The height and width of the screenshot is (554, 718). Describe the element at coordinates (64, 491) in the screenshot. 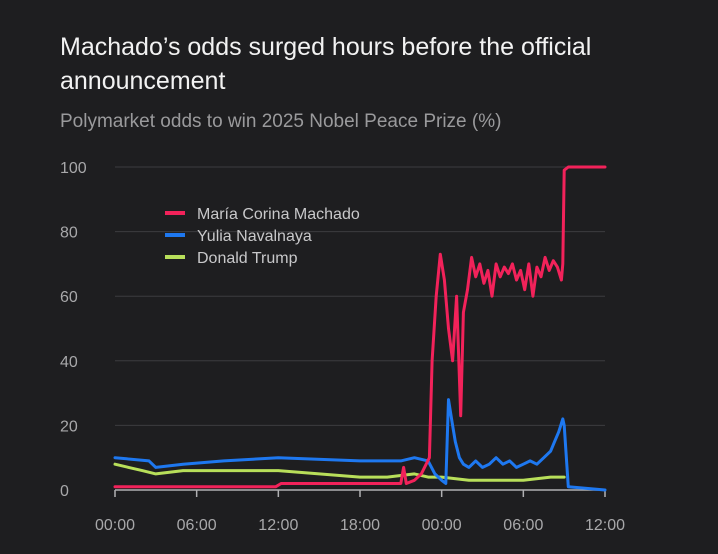

I see `y-tick-label: 0` at that location.